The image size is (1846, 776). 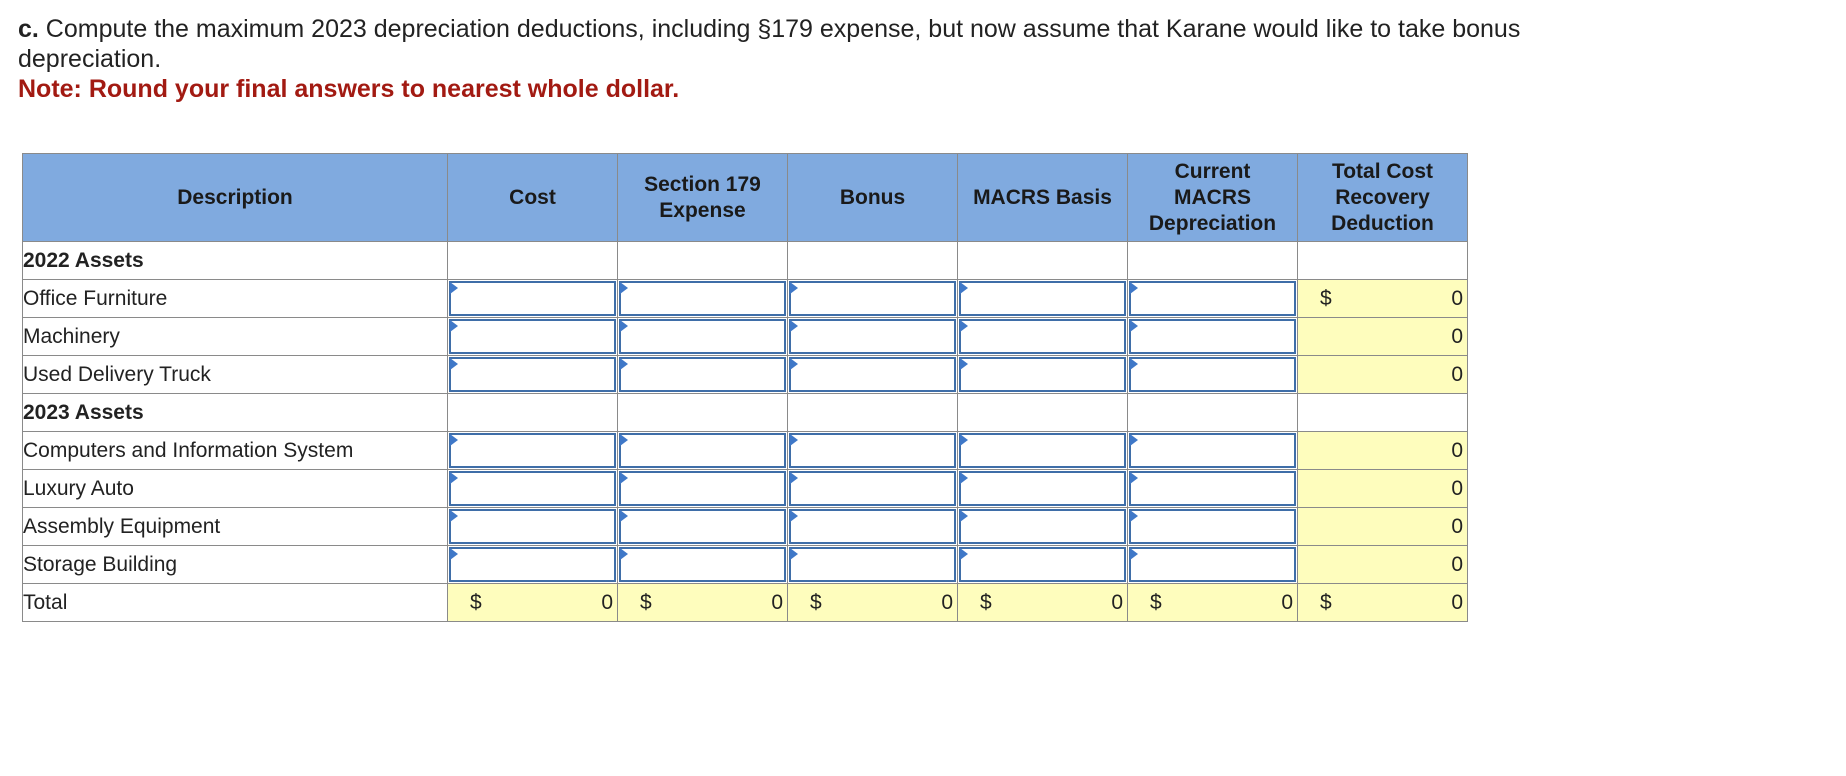 I want to click on table-row: Office Furniture $0, so click(x=745, y=298).